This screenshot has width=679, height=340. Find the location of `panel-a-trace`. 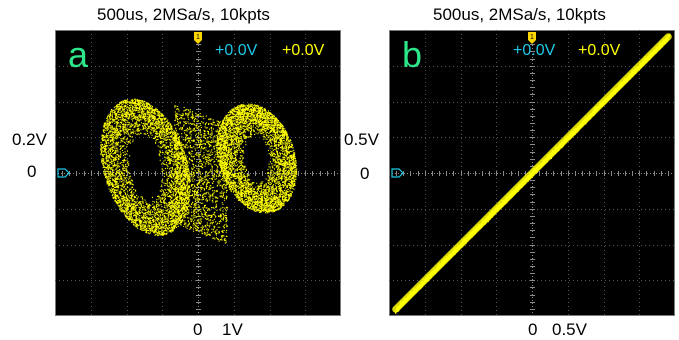

panel-a-trace is located at coordinates (199, 171).